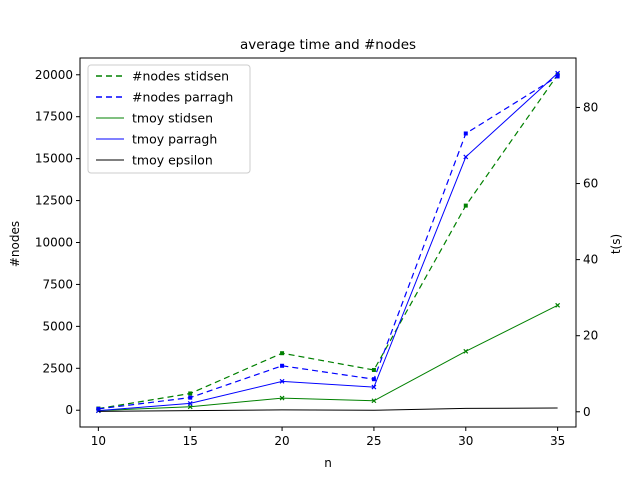  Describe the element at coordinates (557, 441) in the screenshot. I see `x-tick-label: 35` at that location.